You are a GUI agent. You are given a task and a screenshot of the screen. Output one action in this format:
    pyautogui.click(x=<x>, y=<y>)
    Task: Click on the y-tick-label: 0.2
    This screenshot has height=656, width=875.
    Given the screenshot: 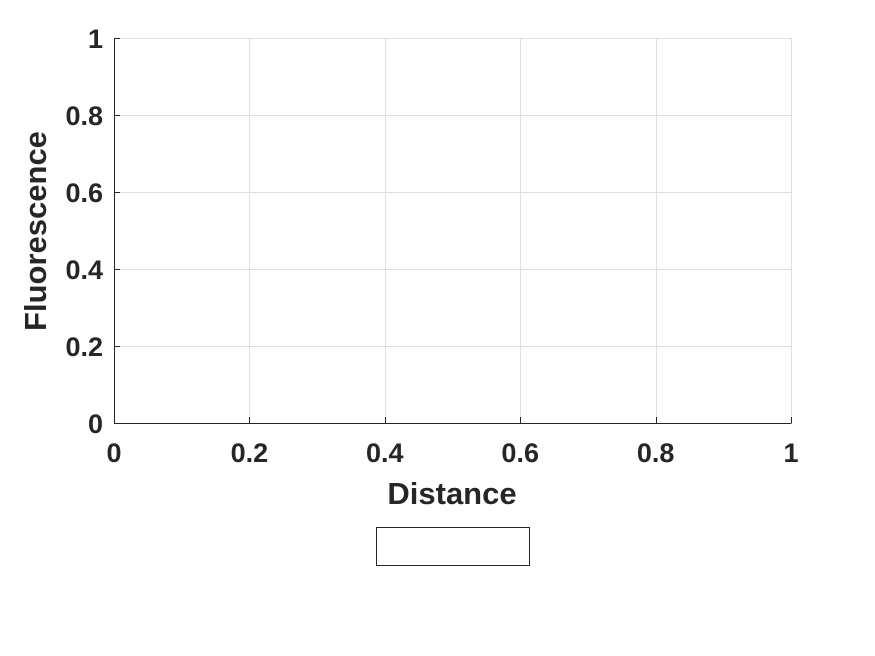 What is the action you would take?
    pyautogui.click(x=84, y=347)
    